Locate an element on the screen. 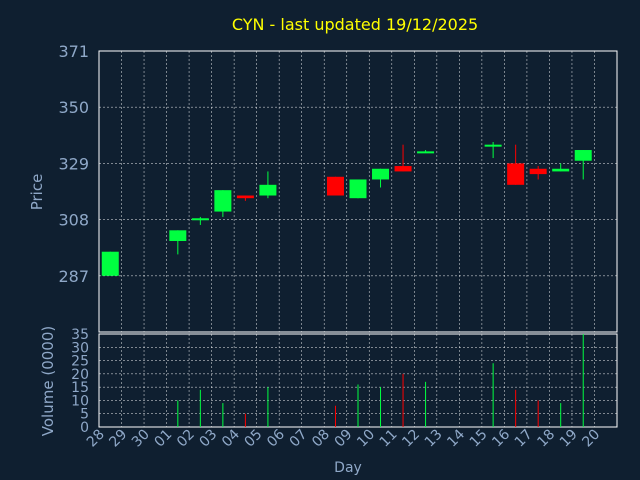 The image size is (640, 480). x-tick-label: 18 is located at coordinates (546, 439).